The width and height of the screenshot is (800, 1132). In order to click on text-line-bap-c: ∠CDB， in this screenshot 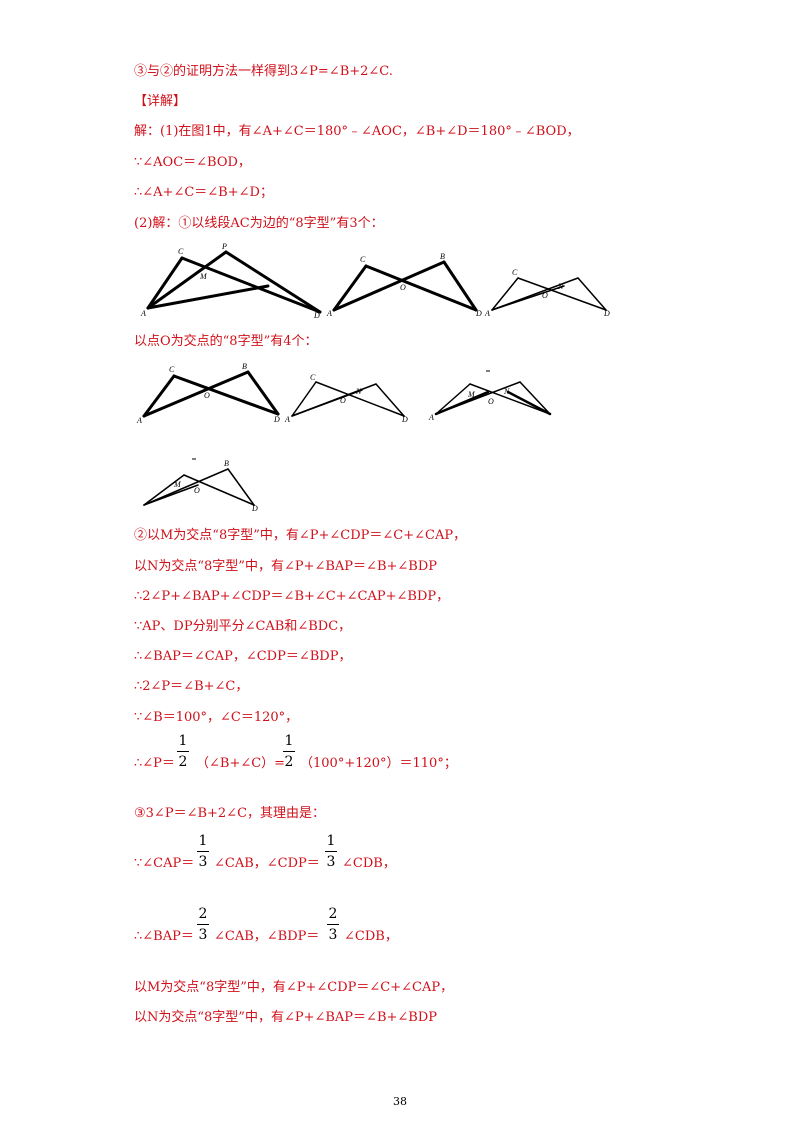, I will do `click(371, 936)`.